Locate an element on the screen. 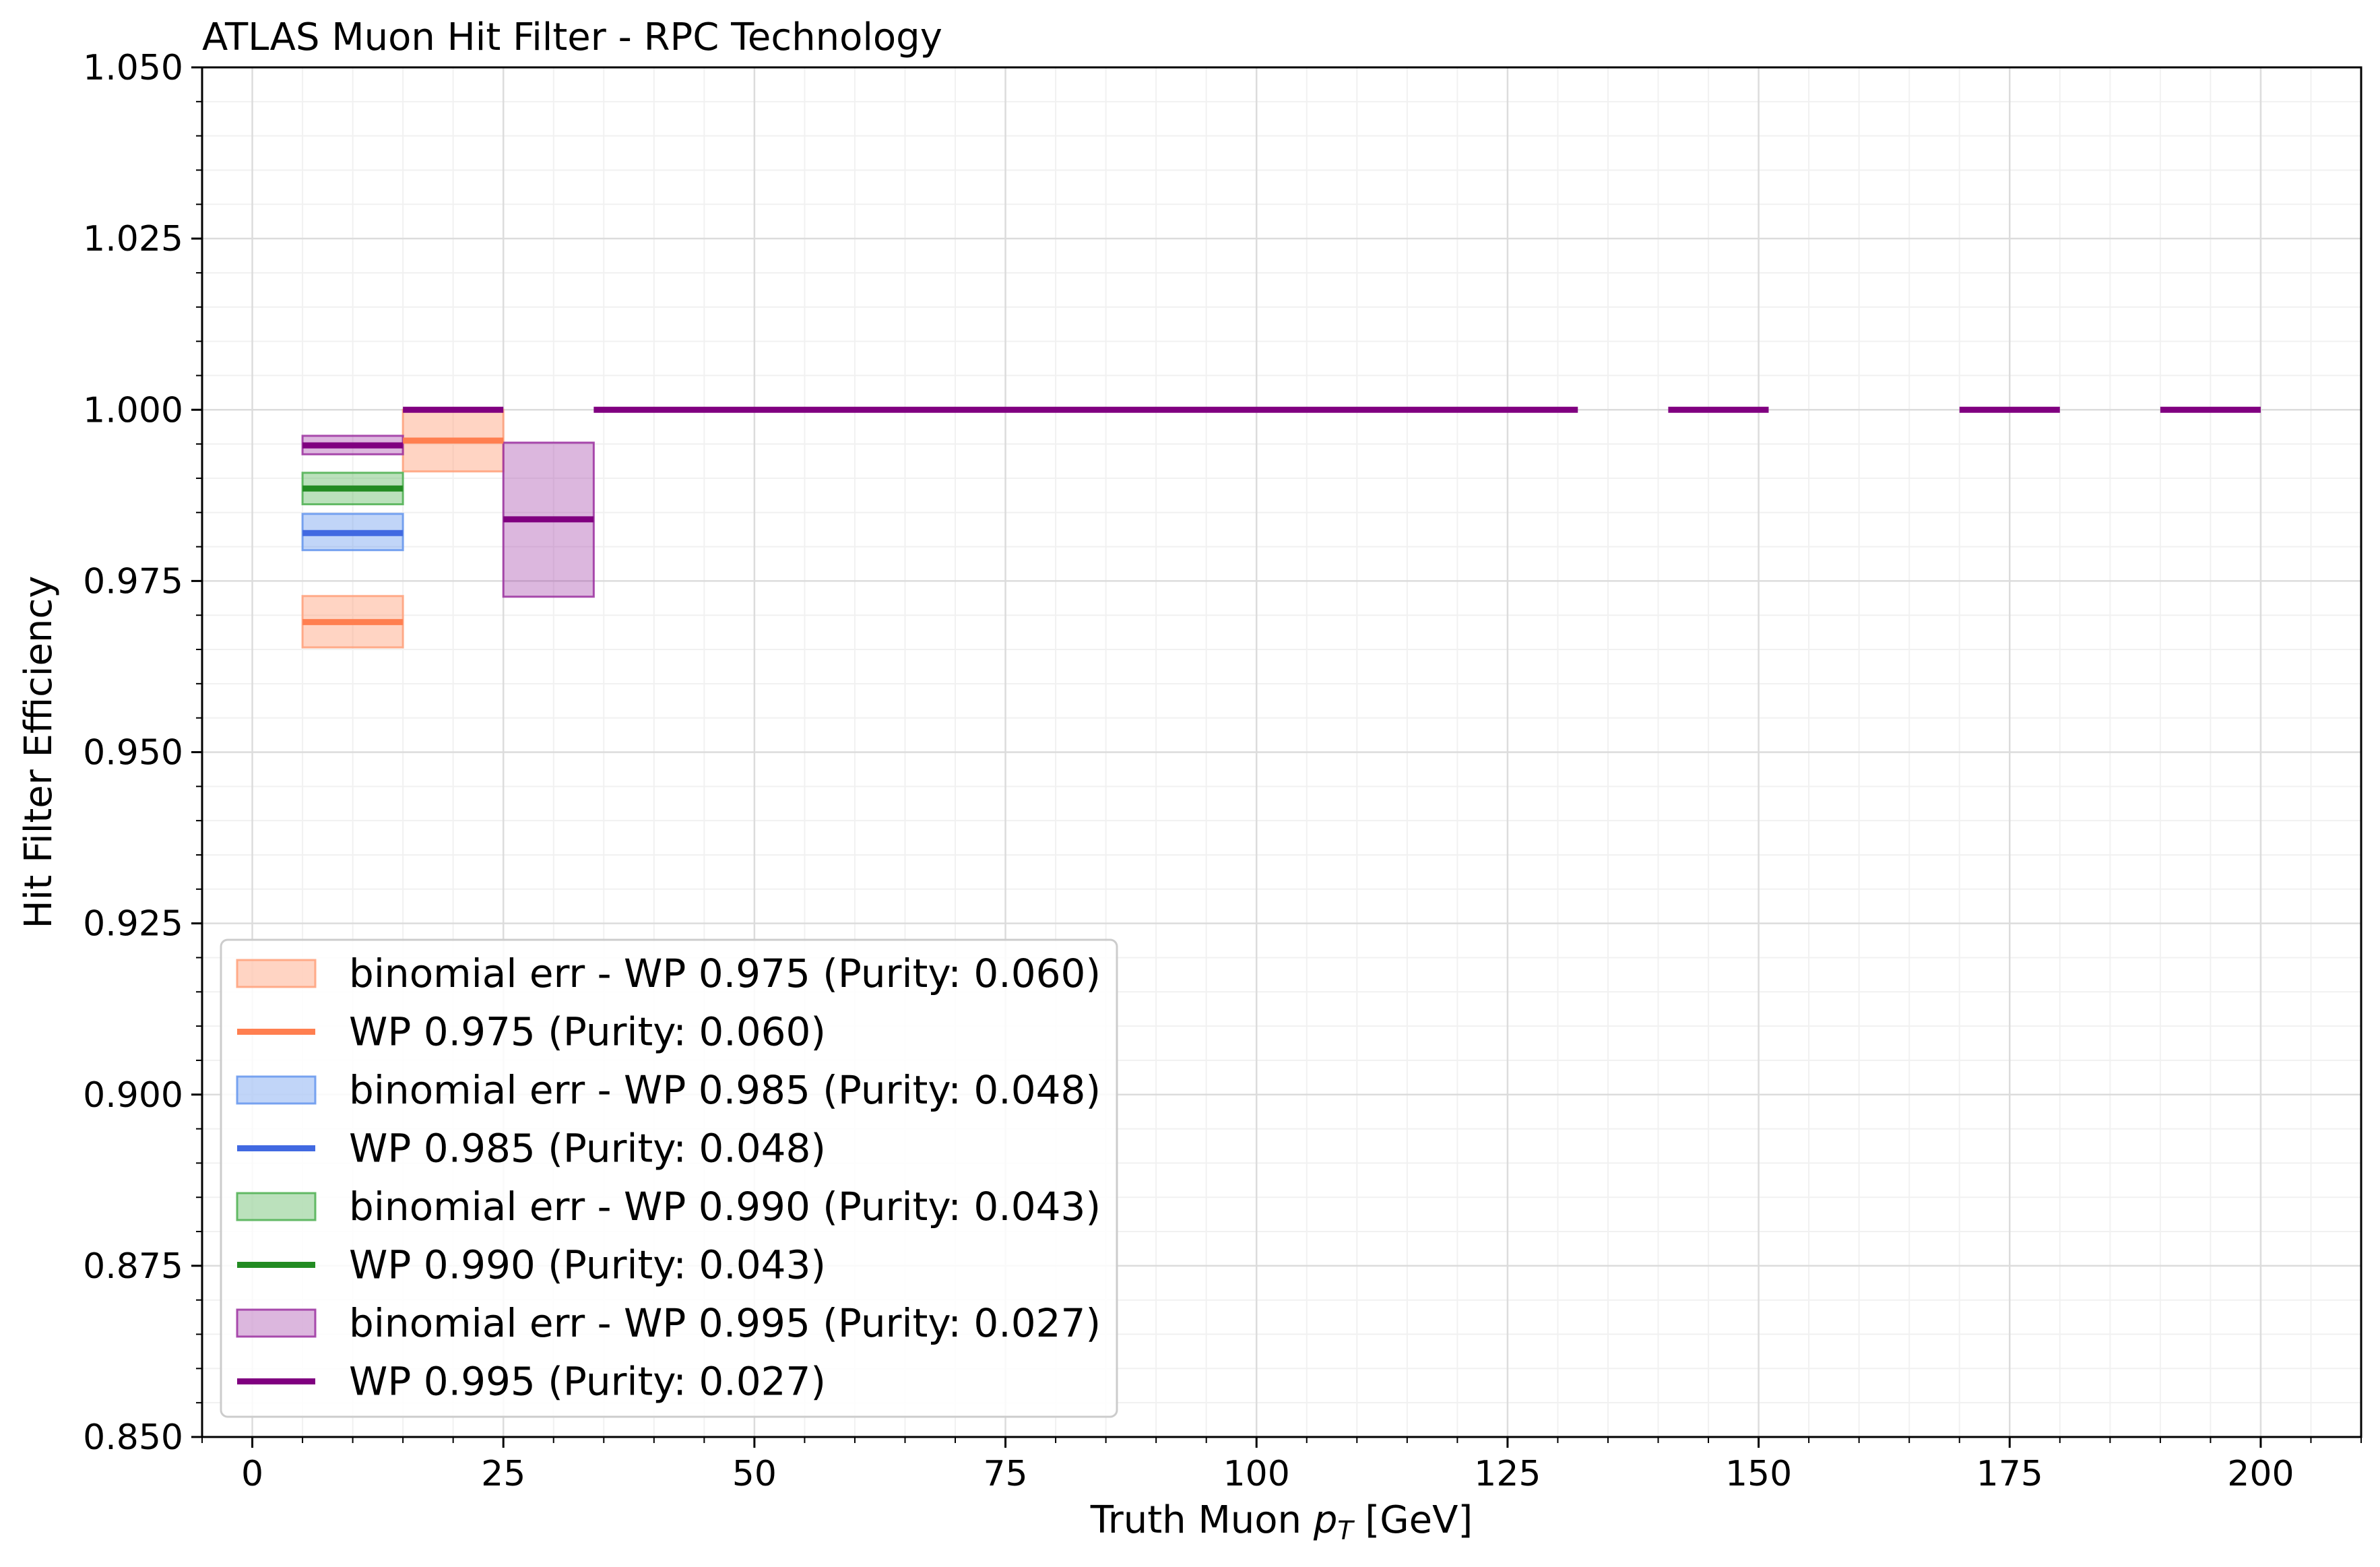 The width and height of the screenshot is (2380, 1567). x-axis-label-suffix: [GeV] is located at coordinates (1413, 1520).